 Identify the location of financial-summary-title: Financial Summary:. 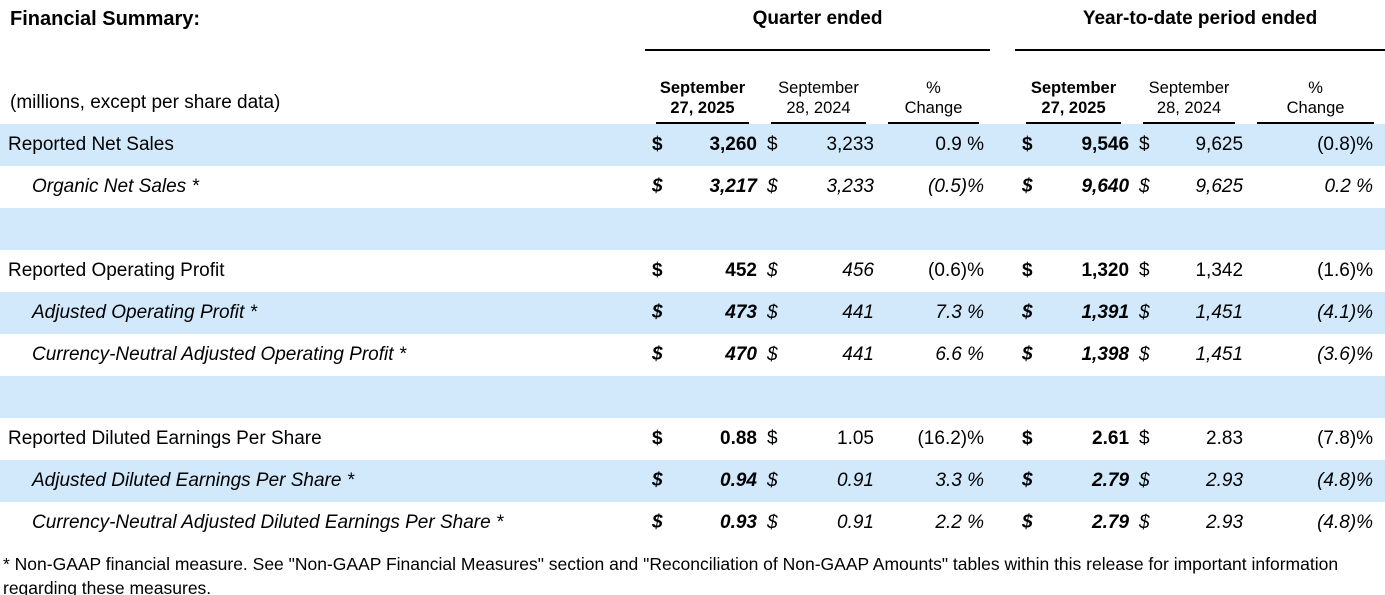
(105, 19).